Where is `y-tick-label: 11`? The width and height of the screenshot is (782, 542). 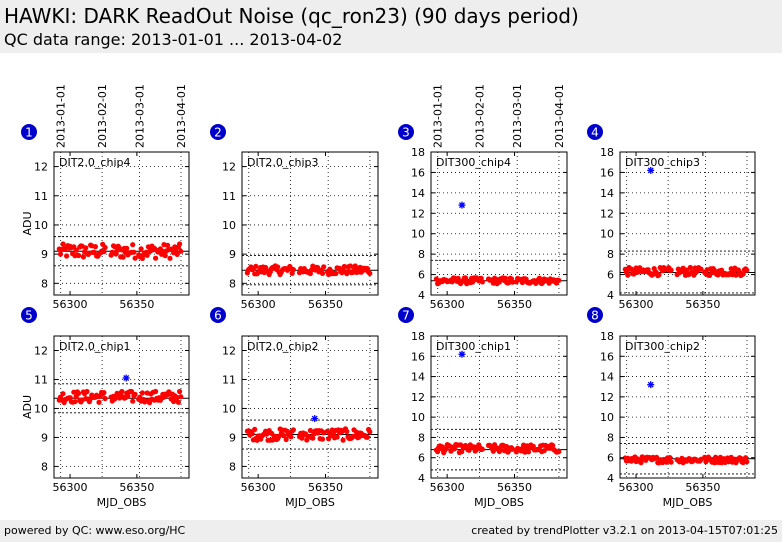
y-tick-label: 11 is located at coordinates (229, 379).